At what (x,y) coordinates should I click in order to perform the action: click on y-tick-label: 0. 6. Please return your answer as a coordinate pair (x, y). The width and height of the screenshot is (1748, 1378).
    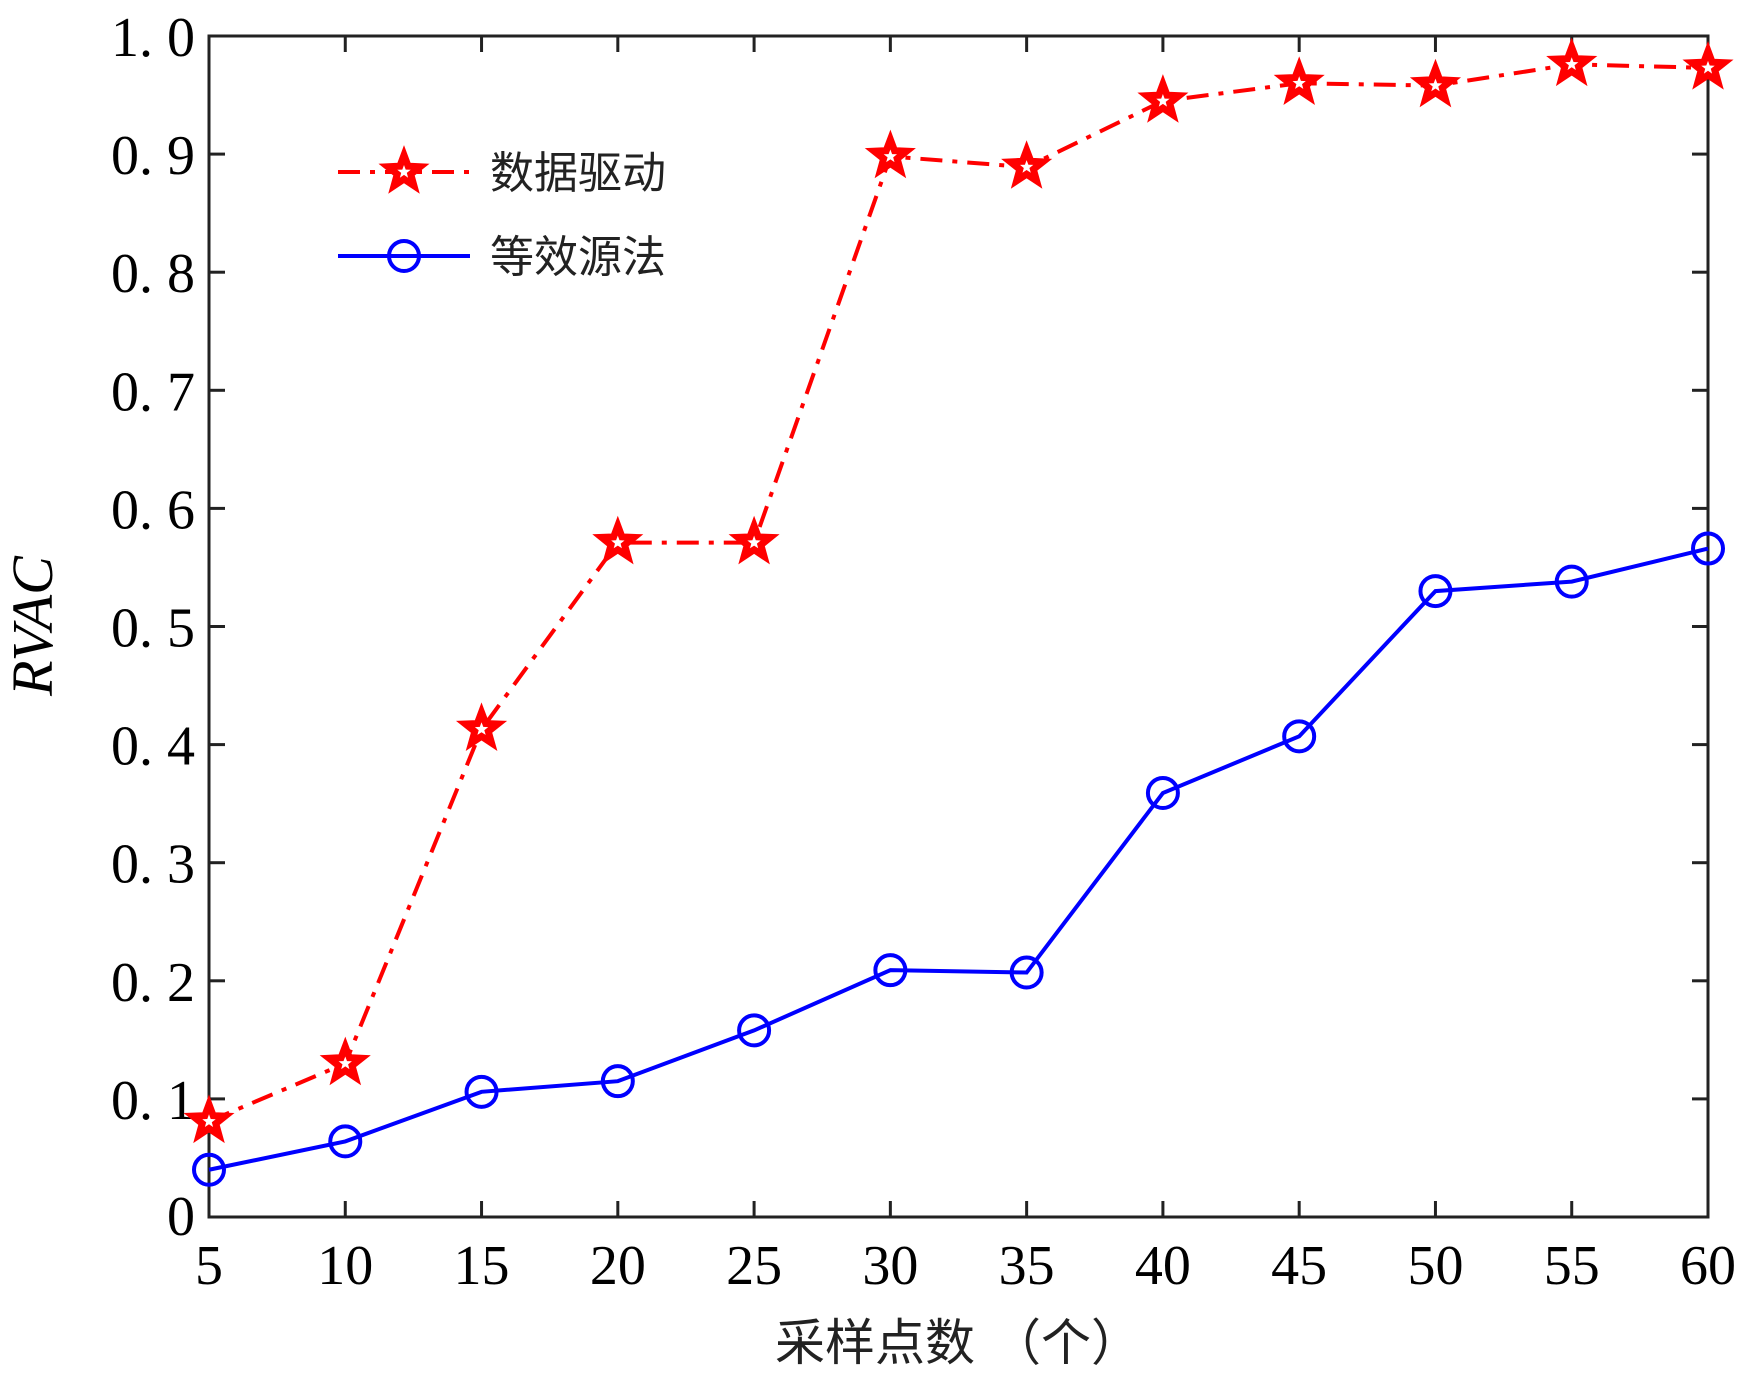
    Looking at the image, I should click on (153, 510).